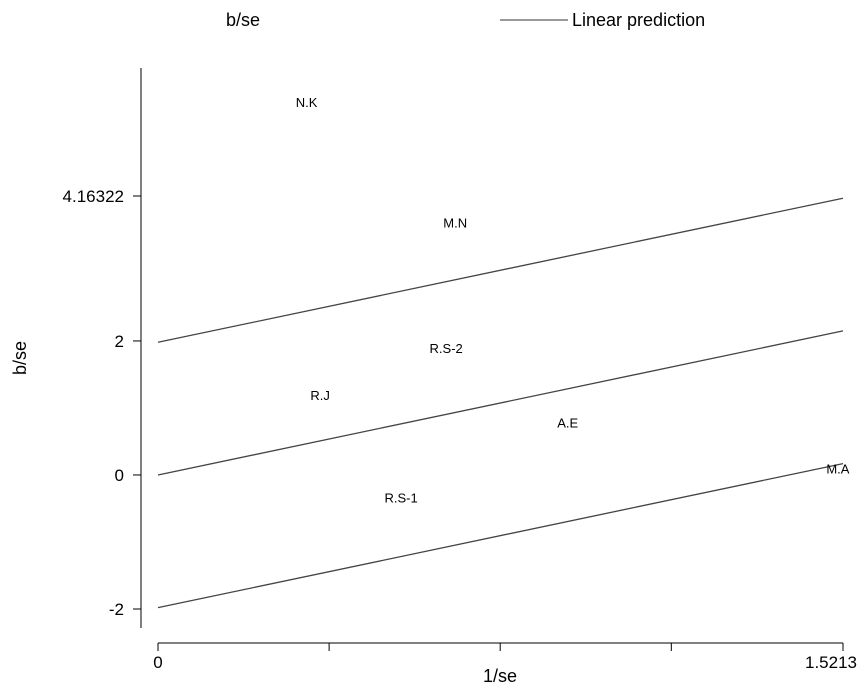 The height and width of the screenshot is (691, 862). Describe the element at coordinates (157, 662) in the screenshot. I see `x-tick-label: 0` at that location.